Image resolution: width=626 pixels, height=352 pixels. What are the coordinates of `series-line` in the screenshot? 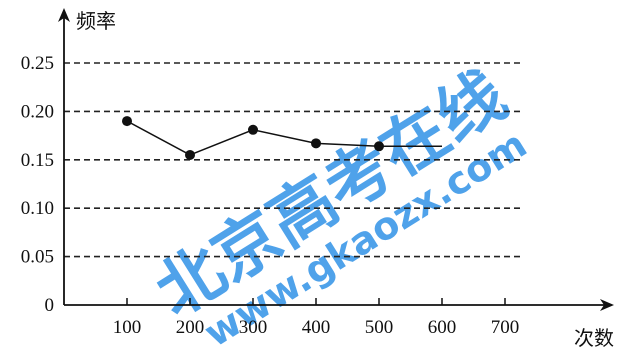 It's located at (284, 138).